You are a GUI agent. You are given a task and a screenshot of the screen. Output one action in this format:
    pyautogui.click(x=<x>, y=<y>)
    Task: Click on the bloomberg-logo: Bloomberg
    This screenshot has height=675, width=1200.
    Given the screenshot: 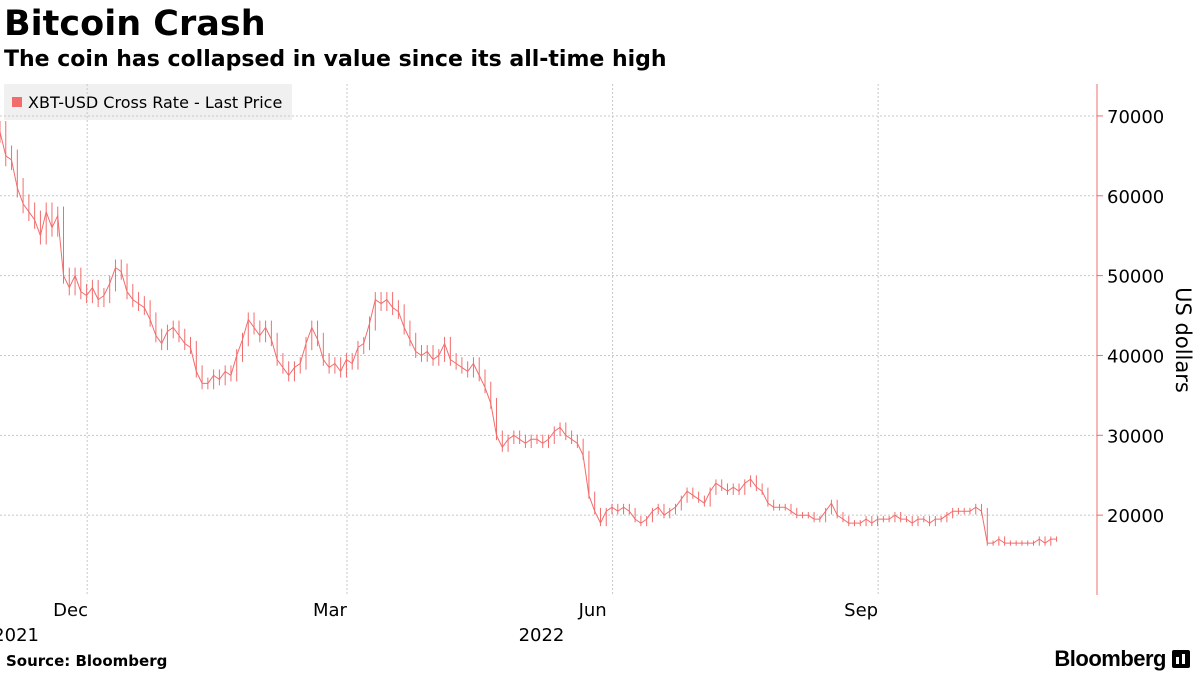 What is the action you would take?
    pyautogui.click(x=1122, y=659)
    